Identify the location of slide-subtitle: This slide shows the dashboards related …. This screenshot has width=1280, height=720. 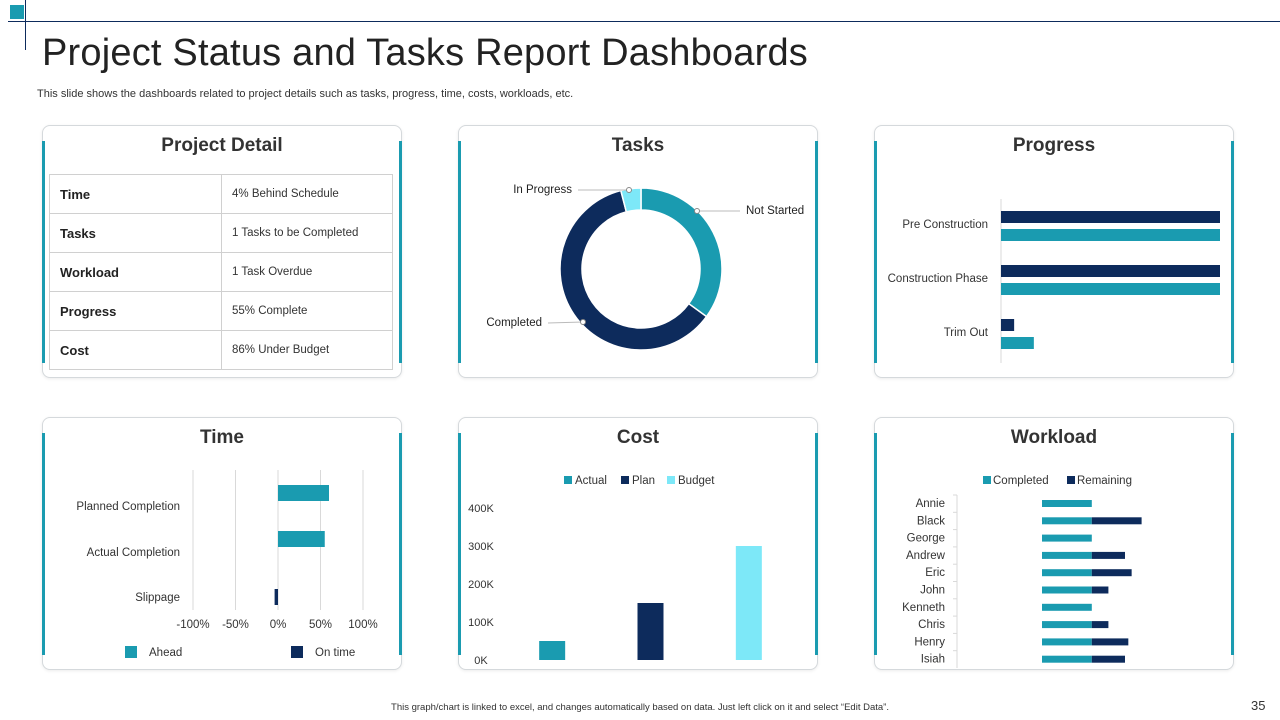
(305, 94).